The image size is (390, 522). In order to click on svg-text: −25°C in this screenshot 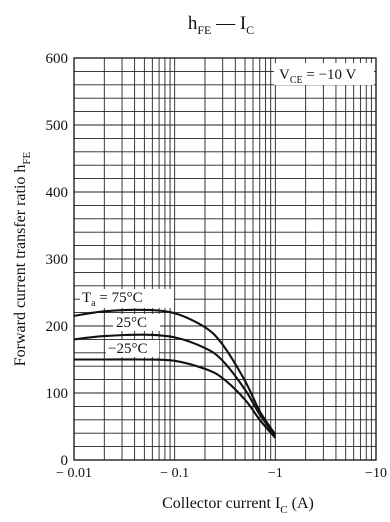, I will do `click(127, 349)`.